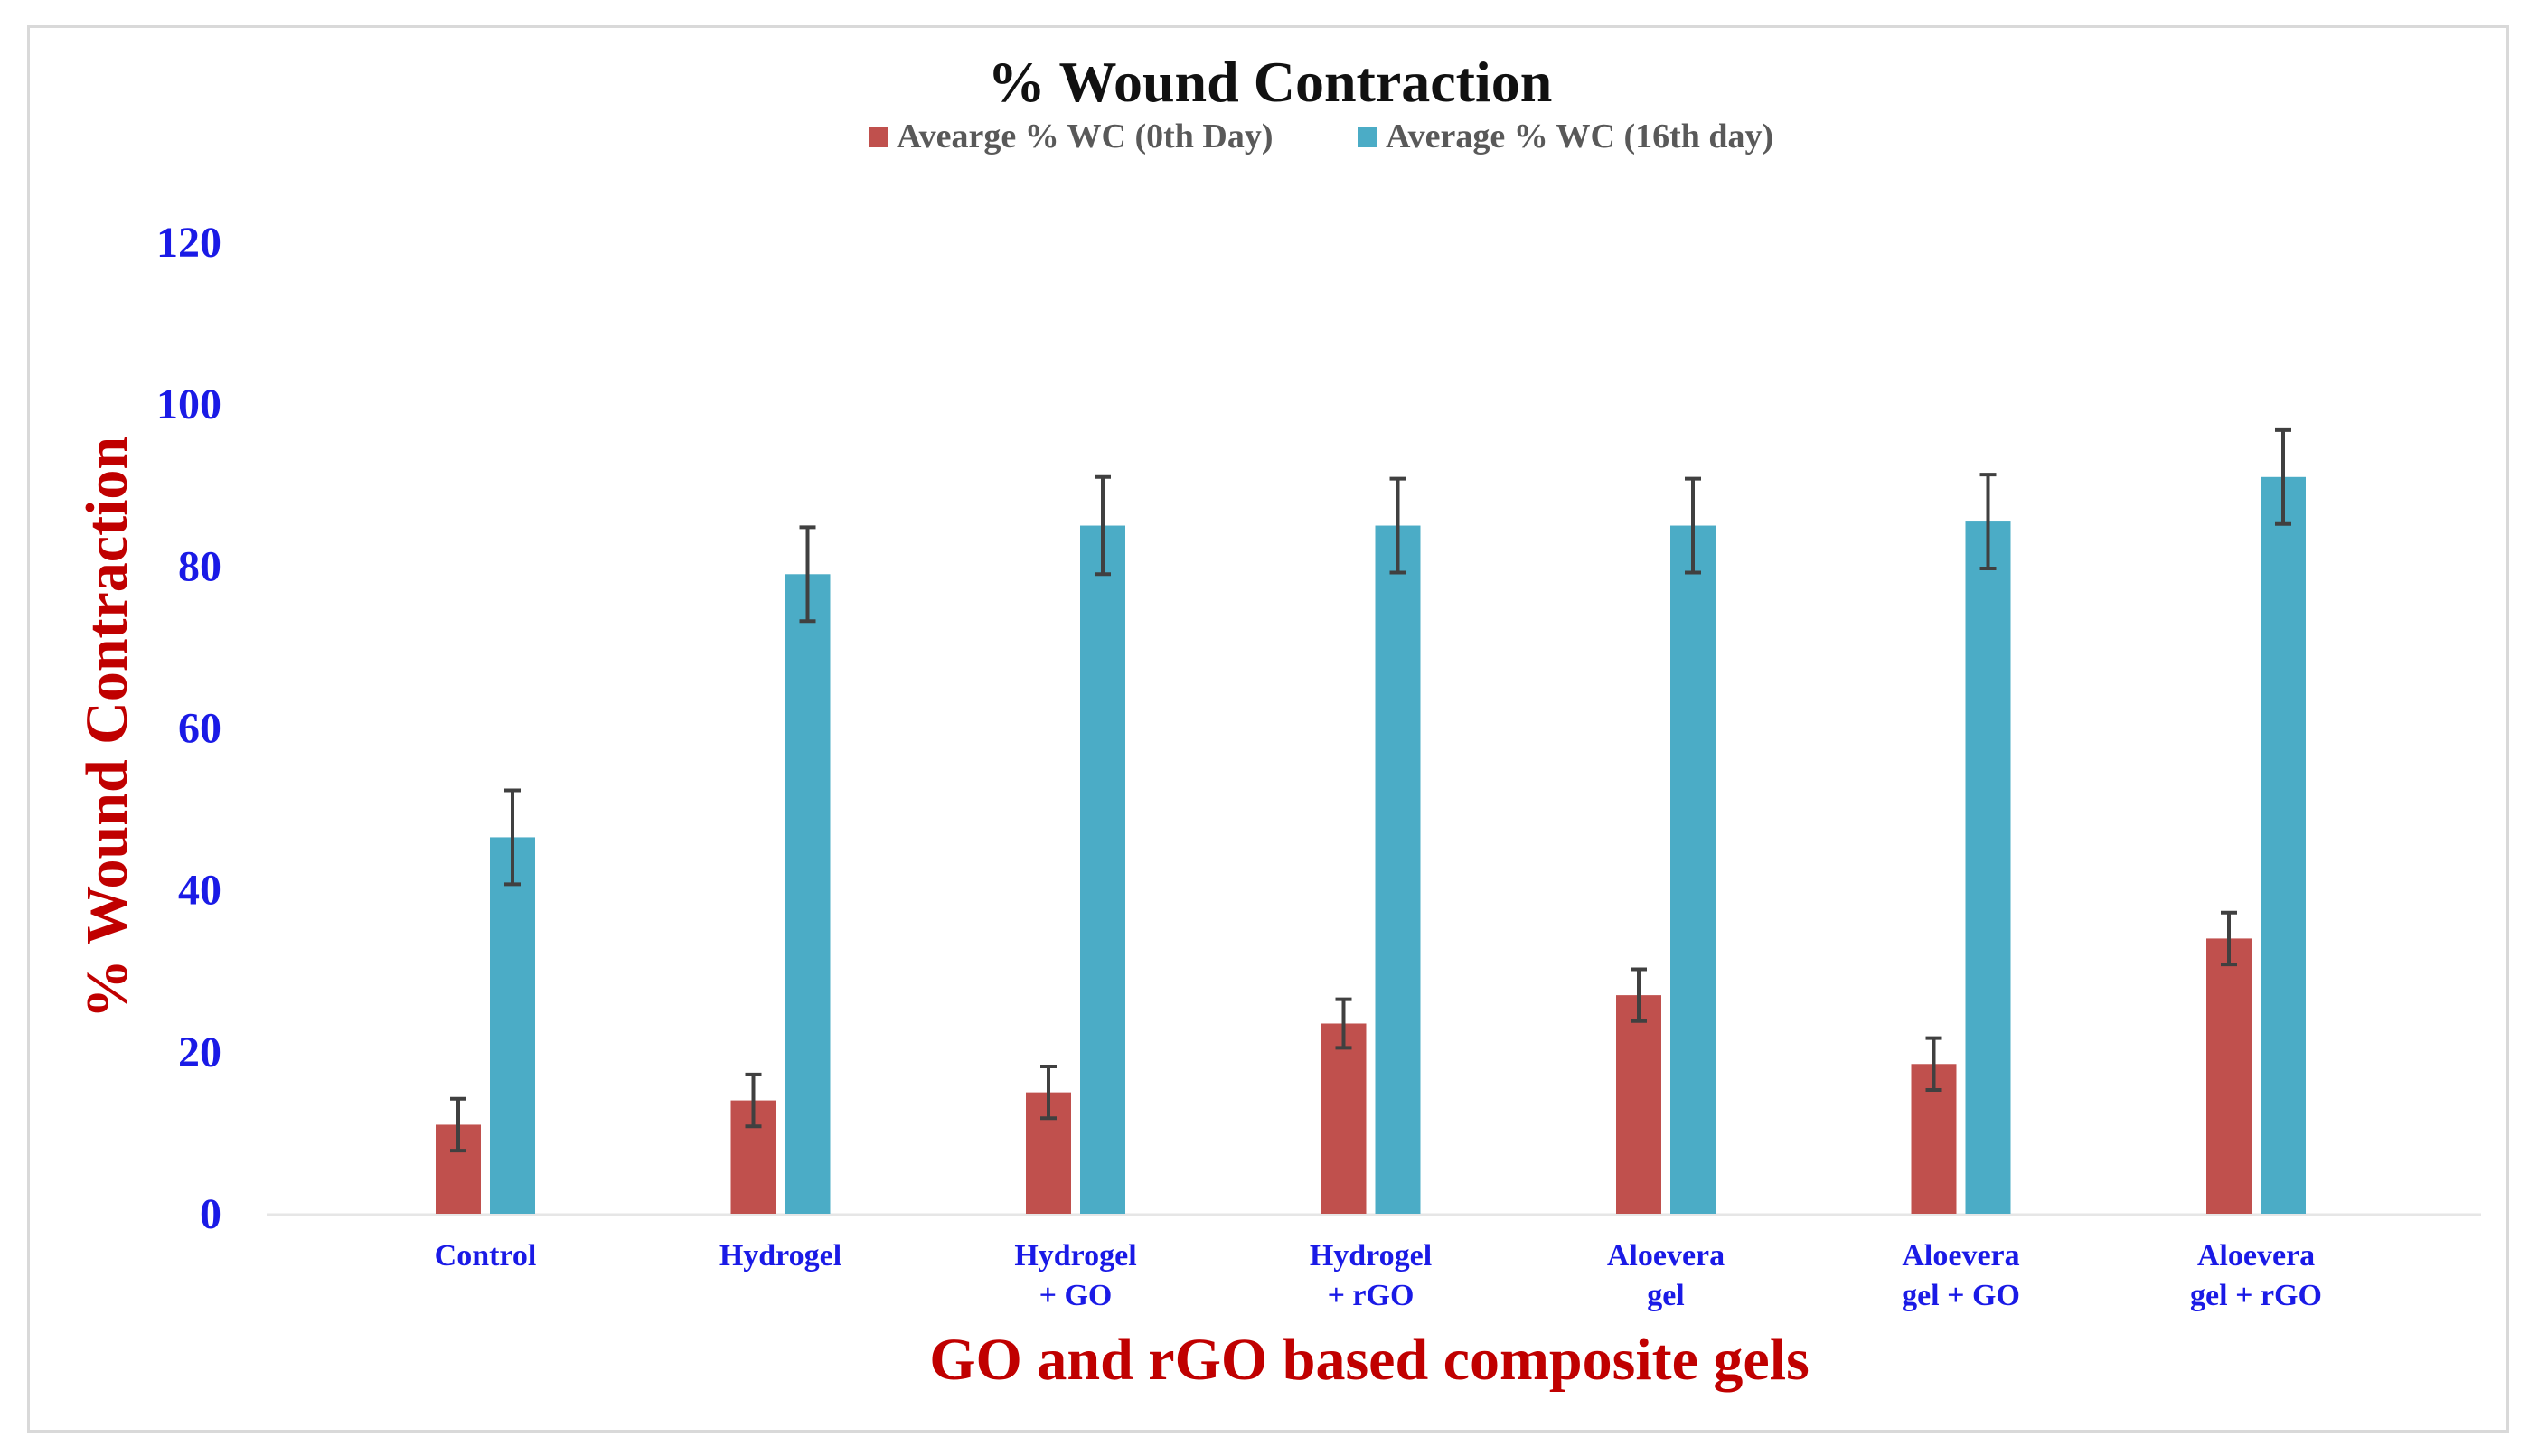 The height and width of the screenshot is (1456, 2529). What do you see at coordinates (1369, 1360) in the screenshot?
I see `x-axis-title: GO and rGO based composite gels` at bounding box center [1369, 1360].